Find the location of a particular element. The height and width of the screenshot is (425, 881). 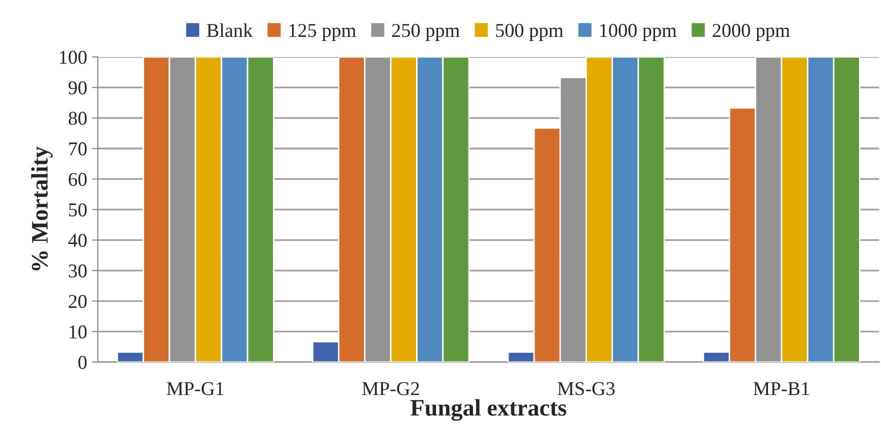

x-tick-label: MP-B1 is located at coordinates (781, 389).